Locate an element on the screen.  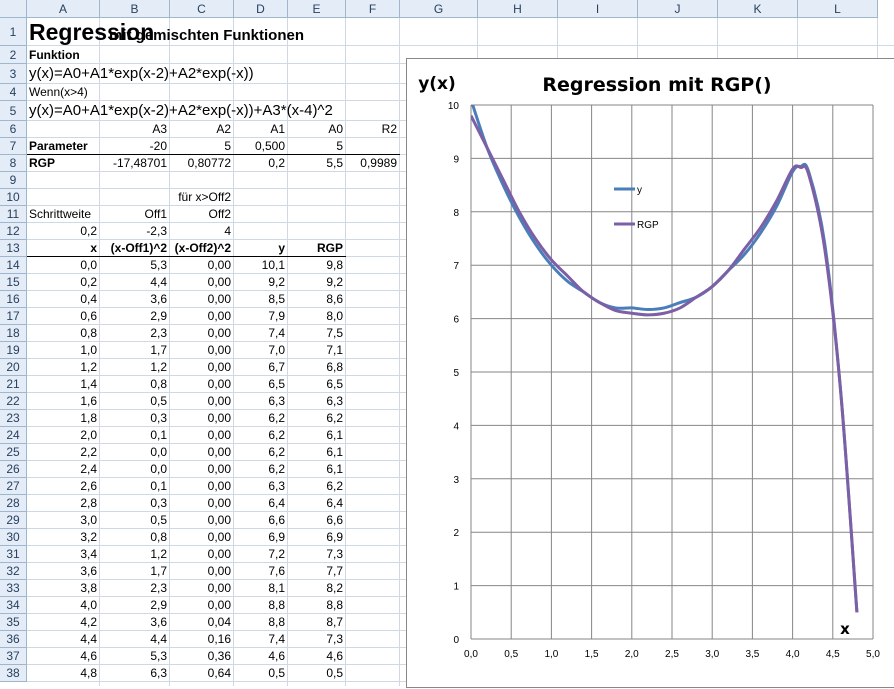
cell-b29: 0,5 is located at coordinates (158, 520).